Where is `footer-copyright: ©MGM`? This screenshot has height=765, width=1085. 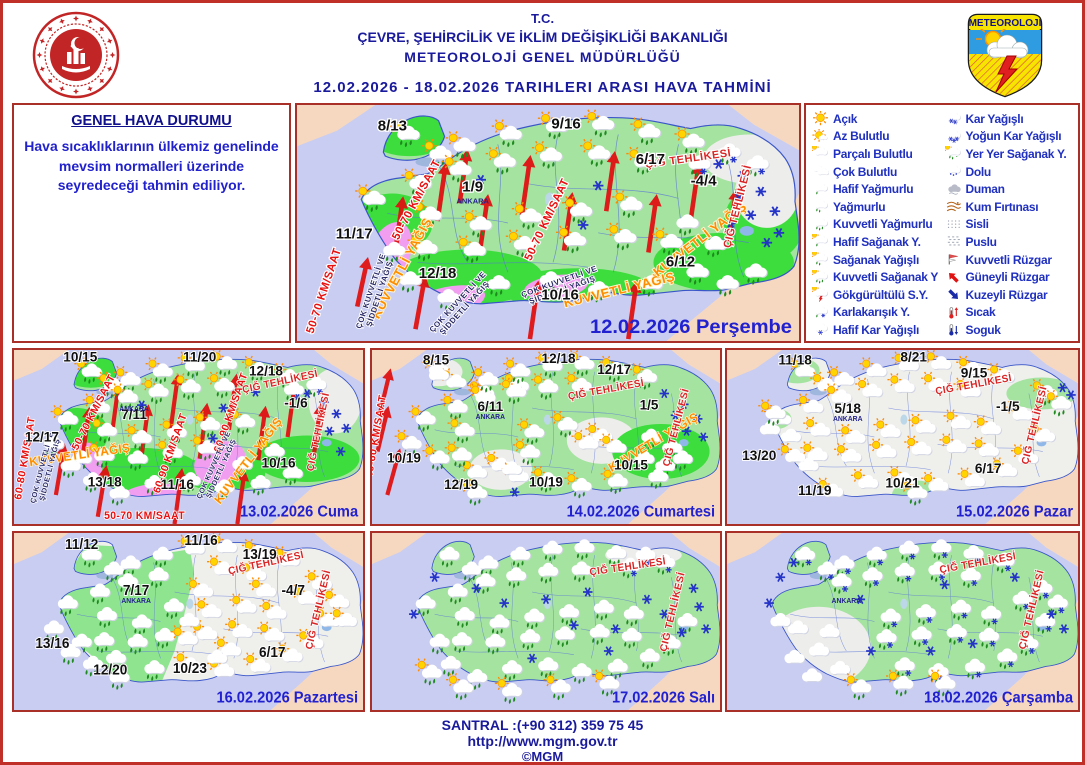 footer-copyright: ©MGM is located at coordinates (542, 757).